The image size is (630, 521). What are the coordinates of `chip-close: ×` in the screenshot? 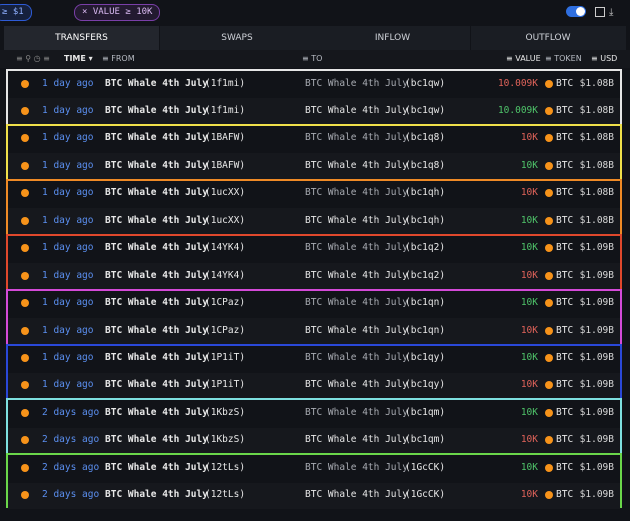 It's located at (87, 12).